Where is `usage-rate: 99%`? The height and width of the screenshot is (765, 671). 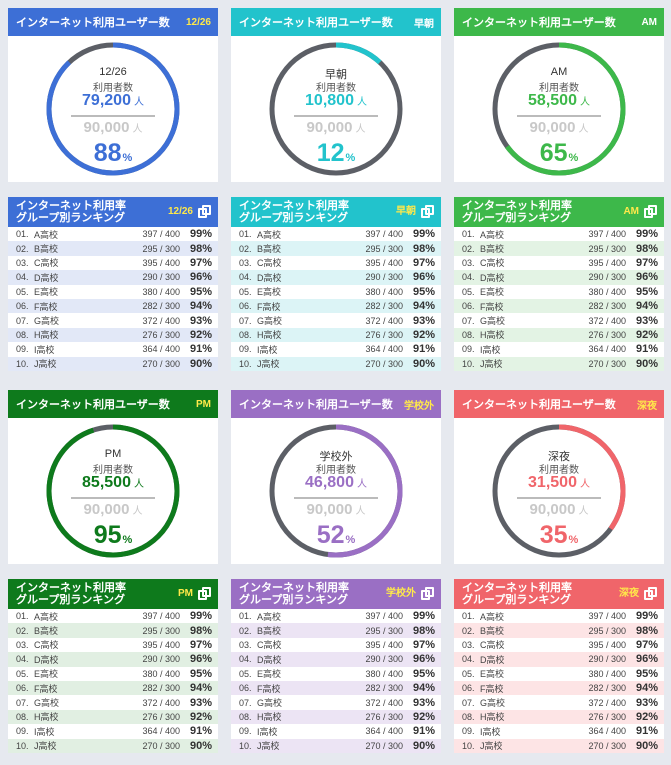
usage-rate: 99% is located at coordinates (423, 616).